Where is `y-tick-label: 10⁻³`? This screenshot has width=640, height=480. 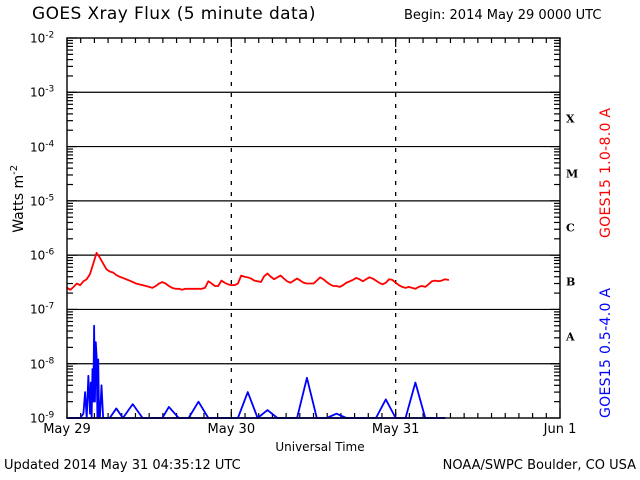
y-tick-label: 10⁻³ is located at coordinates (42, 92).